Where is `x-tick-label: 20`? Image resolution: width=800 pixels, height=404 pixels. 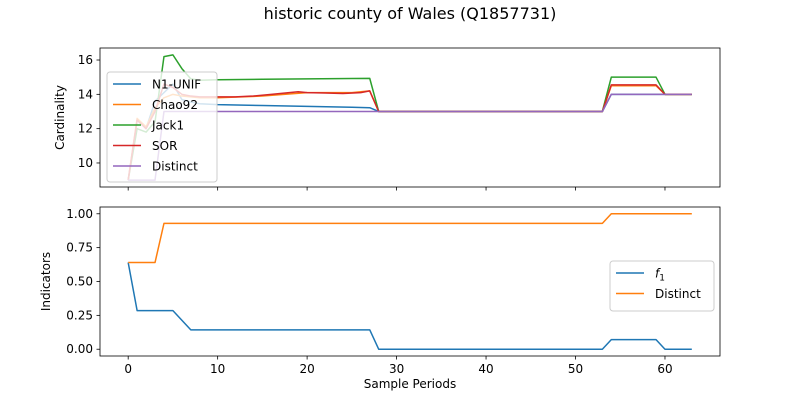 x-tick-label: 20 is located at coordinates (306, 369).